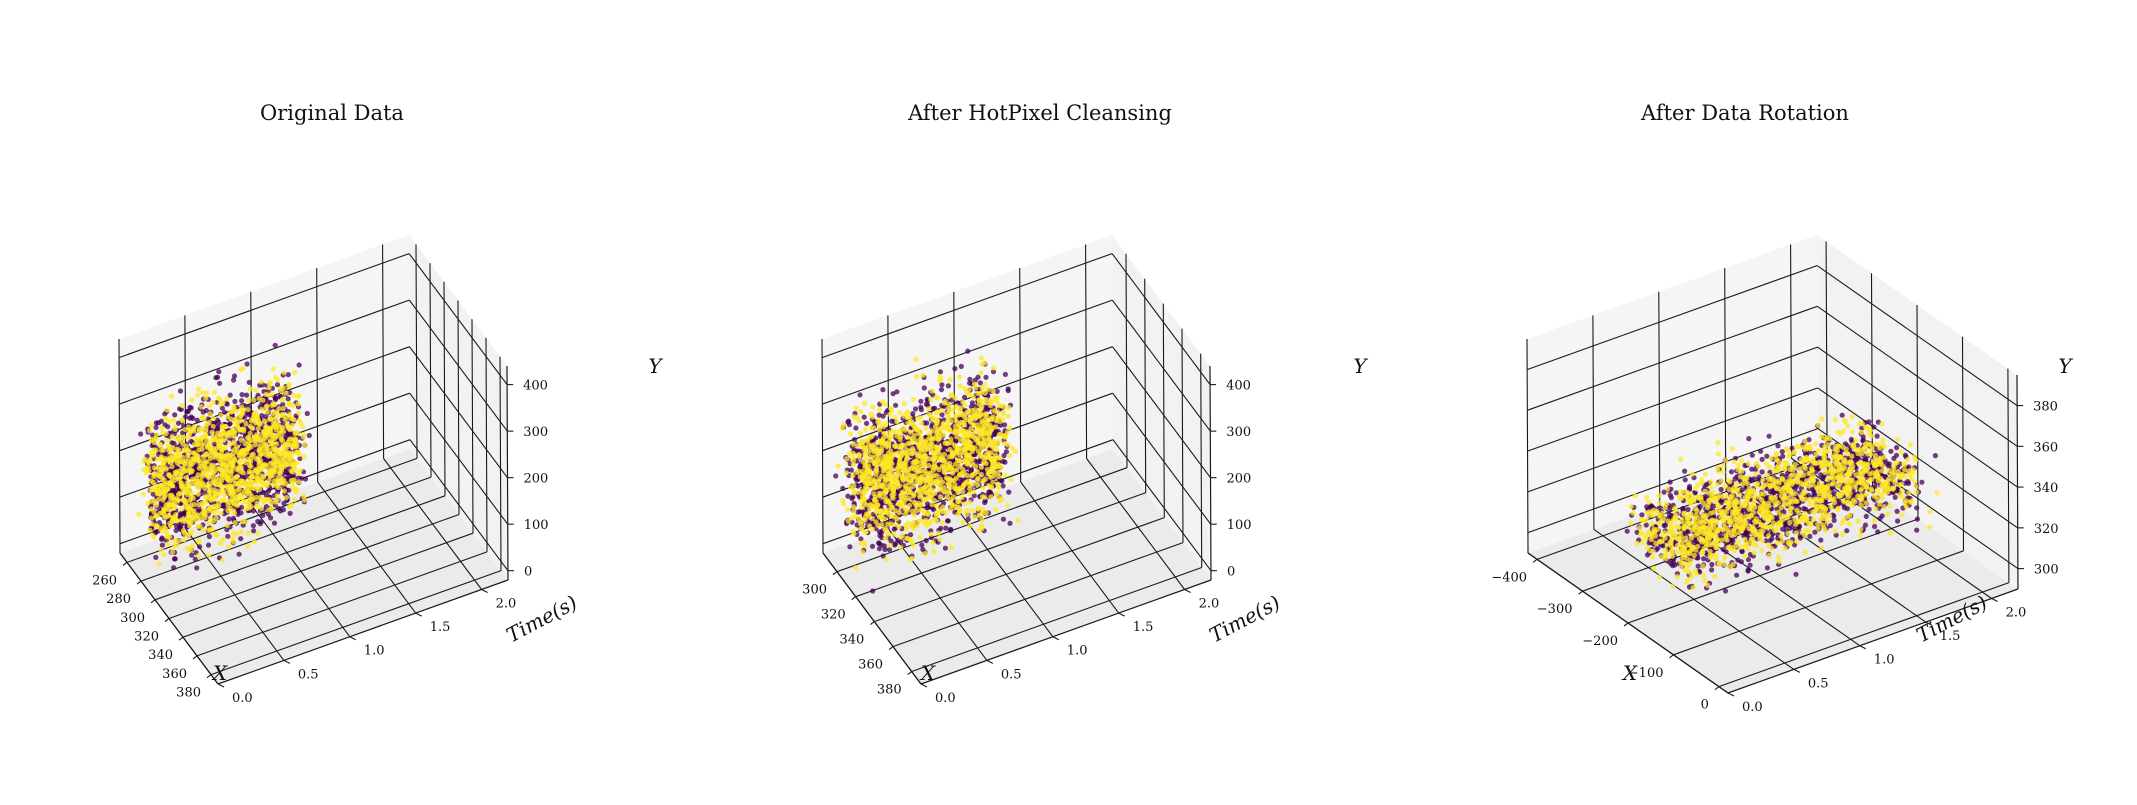 The width and height of the screenshot is (2137, 805). I want to click on y-tick-label: 200, so click(1239, 479).